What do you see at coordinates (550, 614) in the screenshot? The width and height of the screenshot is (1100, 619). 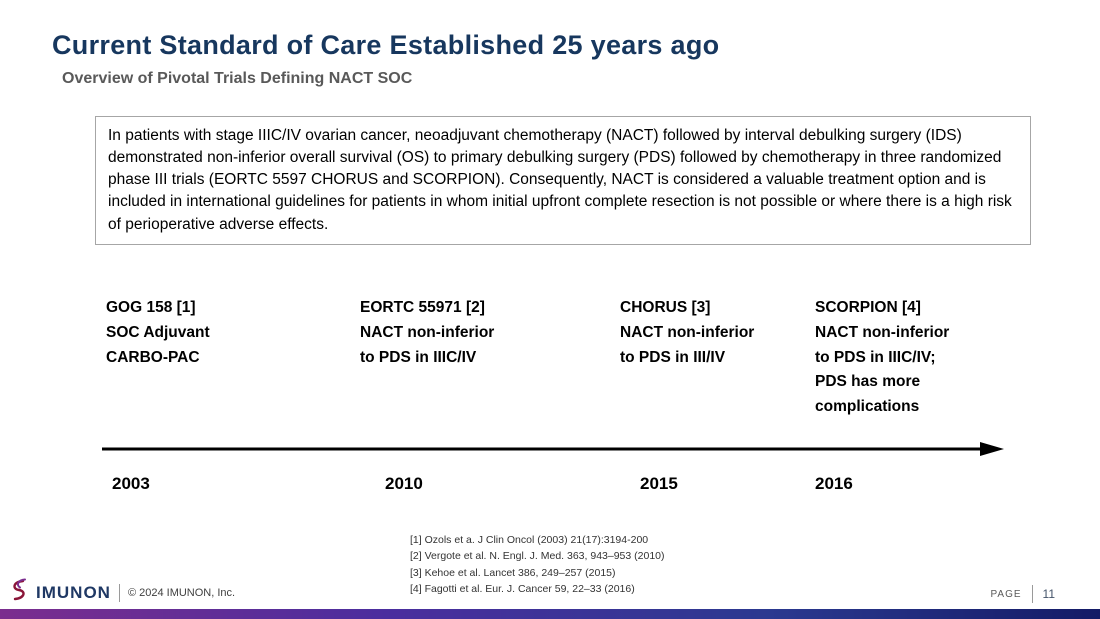 I see `bottom-gradient-bar` at bounding box center [550, 614].